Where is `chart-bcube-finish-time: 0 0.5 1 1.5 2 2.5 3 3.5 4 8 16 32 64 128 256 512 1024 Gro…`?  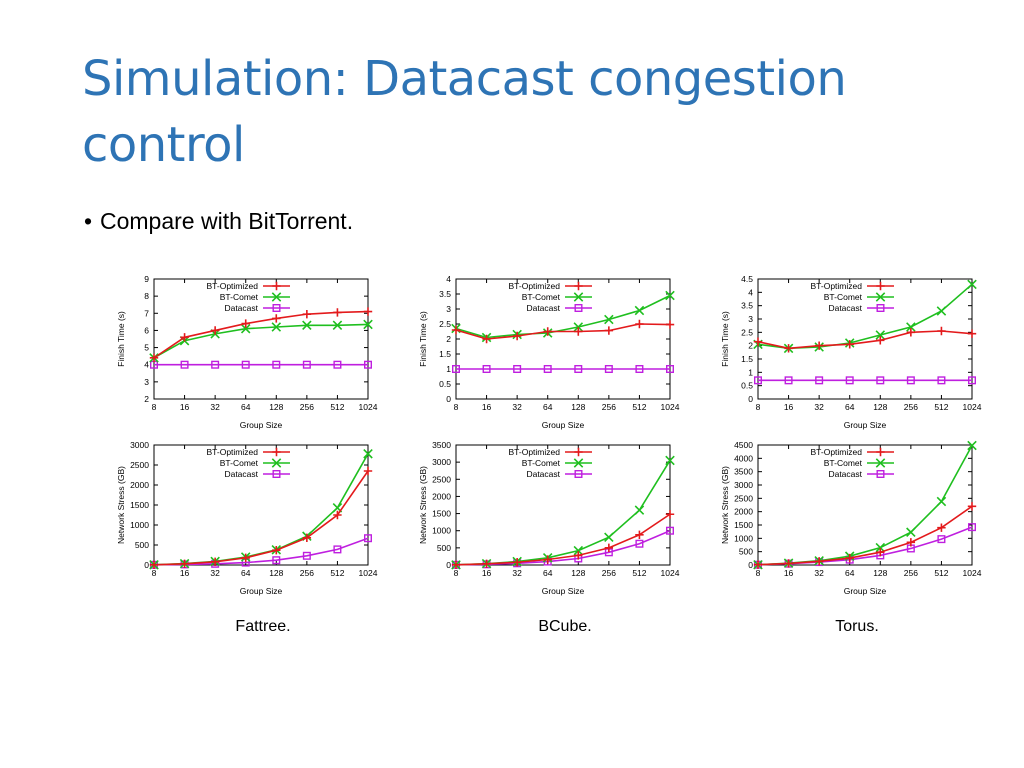
chart-bcube-finish-time: 0 0.5 1 1.5 2 2.5 3 3.5 4 8 16 32 64 128 256 512 1024 Gro… is located at coordinates (549, 352).